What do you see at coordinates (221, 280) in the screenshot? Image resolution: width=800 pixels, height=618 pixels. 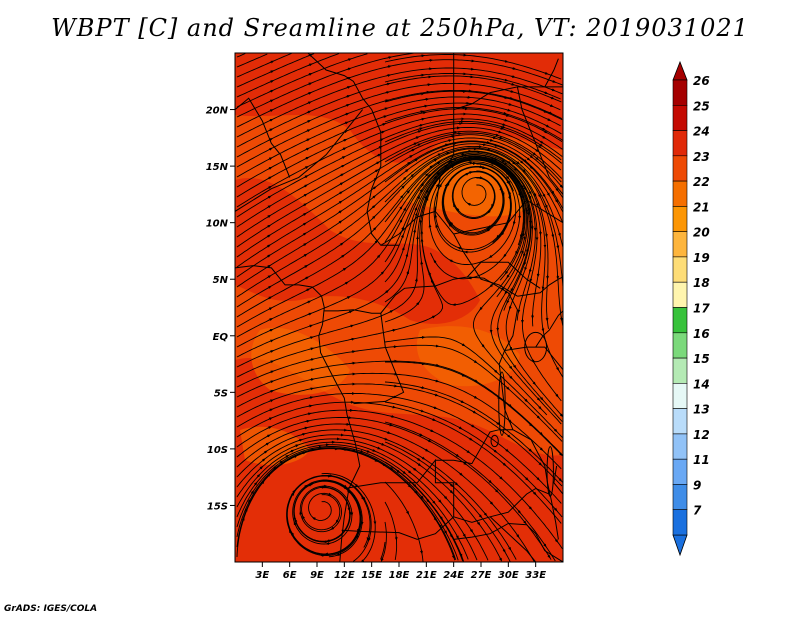 I see `lat-tick-label: 5N` at bounding box center [221, 280].